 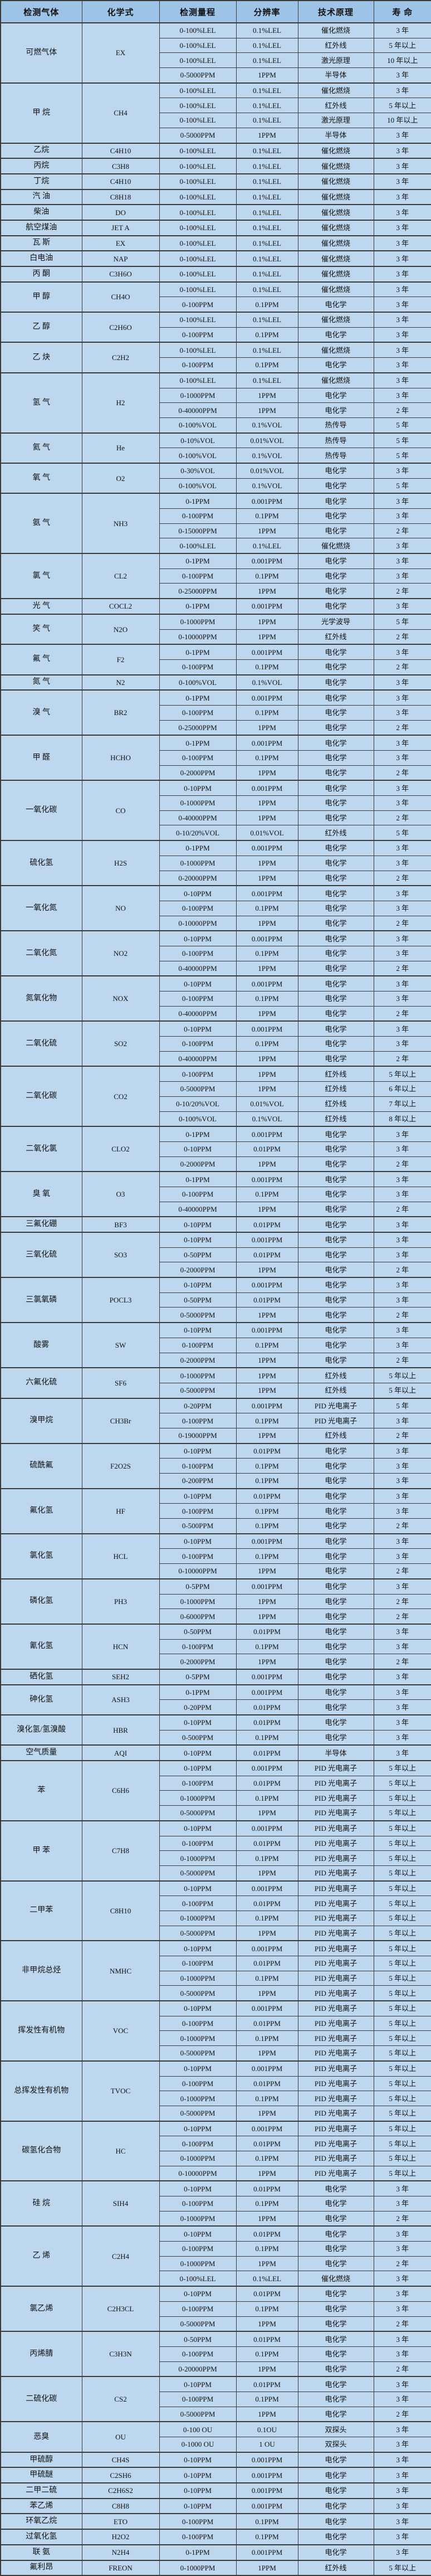 What do you see at coordinates (120, 1383) in the screenshot?
I see `chemical-formula-cell: SF6` at bounding box center [120, 1383].